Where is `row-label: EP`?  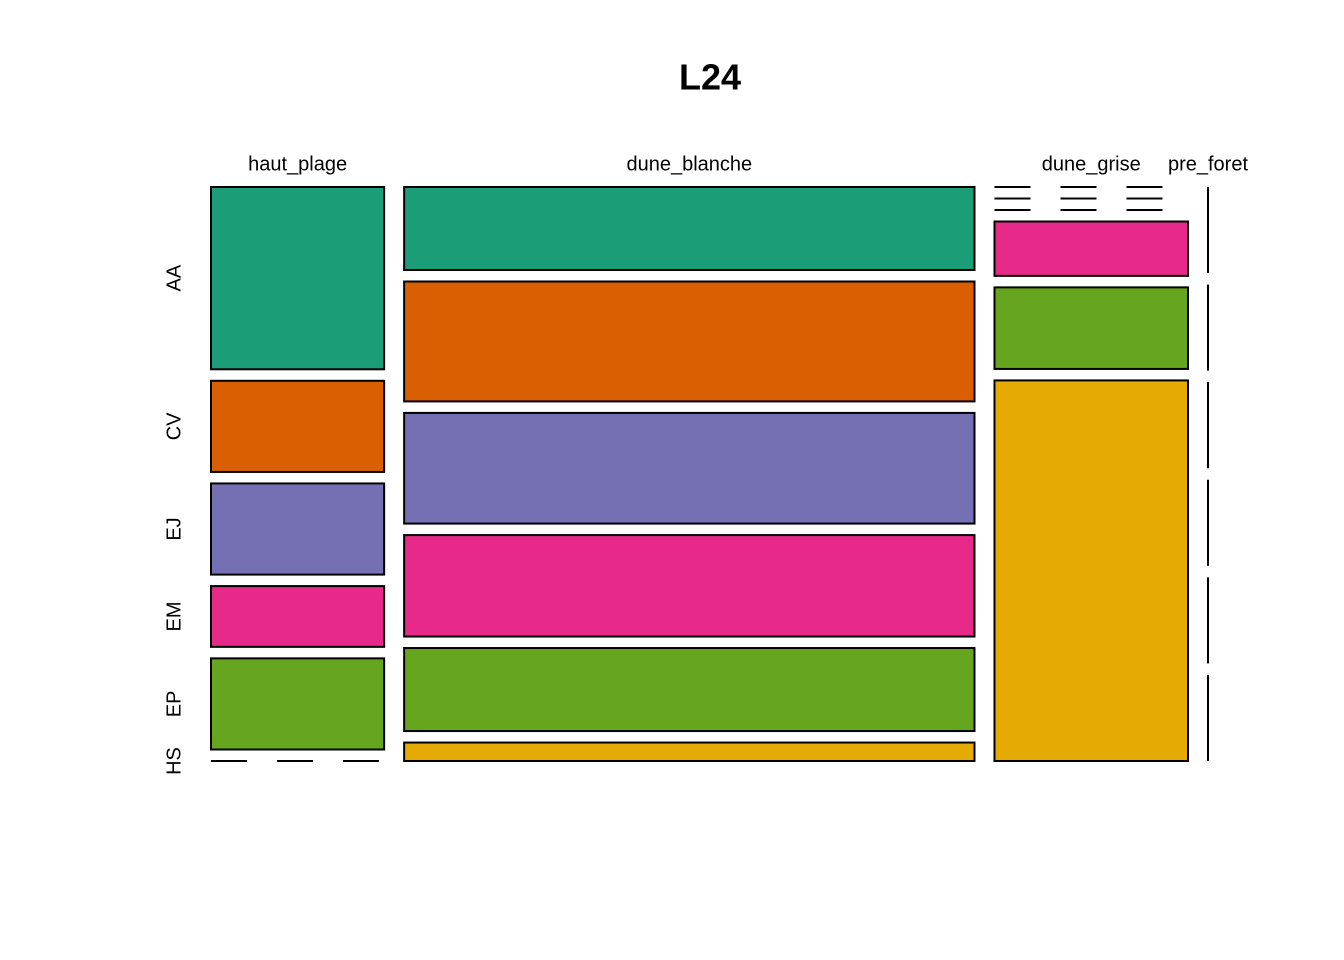 row-label: EP is located at coordinates (174, 704).